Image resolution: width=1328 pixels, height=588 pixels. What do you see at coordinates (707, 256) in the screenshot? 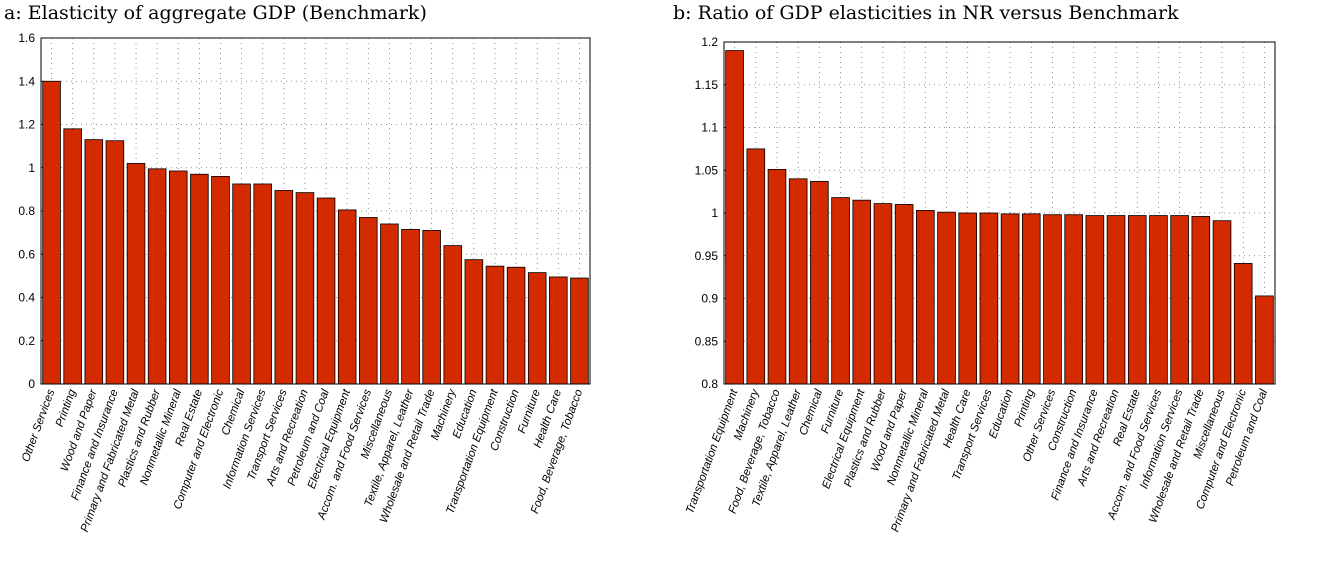
I see `chart-b-ytick-label: 0.95` at bounding box center [707, 256].